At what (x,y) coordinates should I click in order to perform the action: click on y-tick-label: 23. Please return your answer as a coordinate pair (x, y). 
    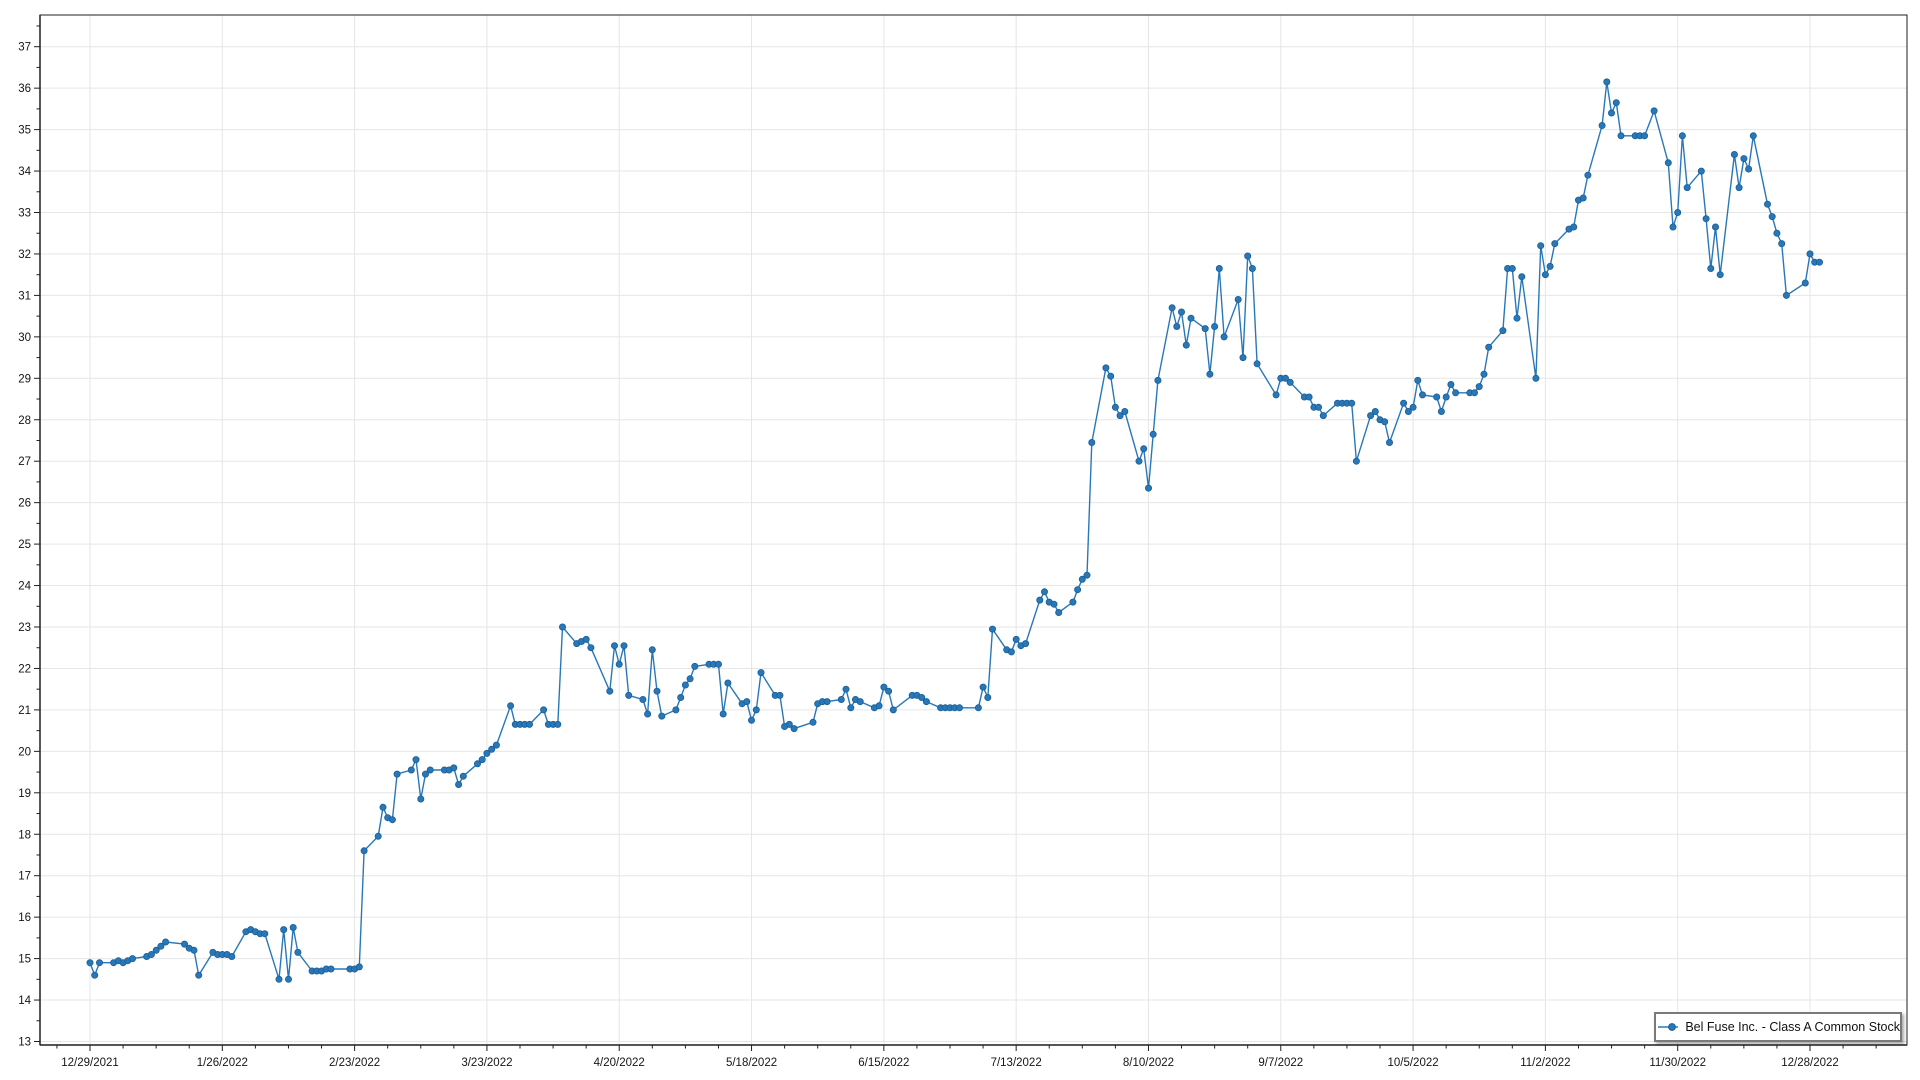
    Looking at the image, I should click on (24, 628).